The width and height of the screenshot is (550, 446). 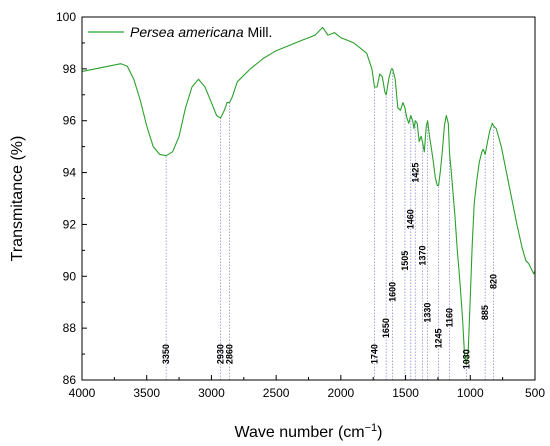 I want to click on peak-label-1160: 1160, so click(x=450, y=318).